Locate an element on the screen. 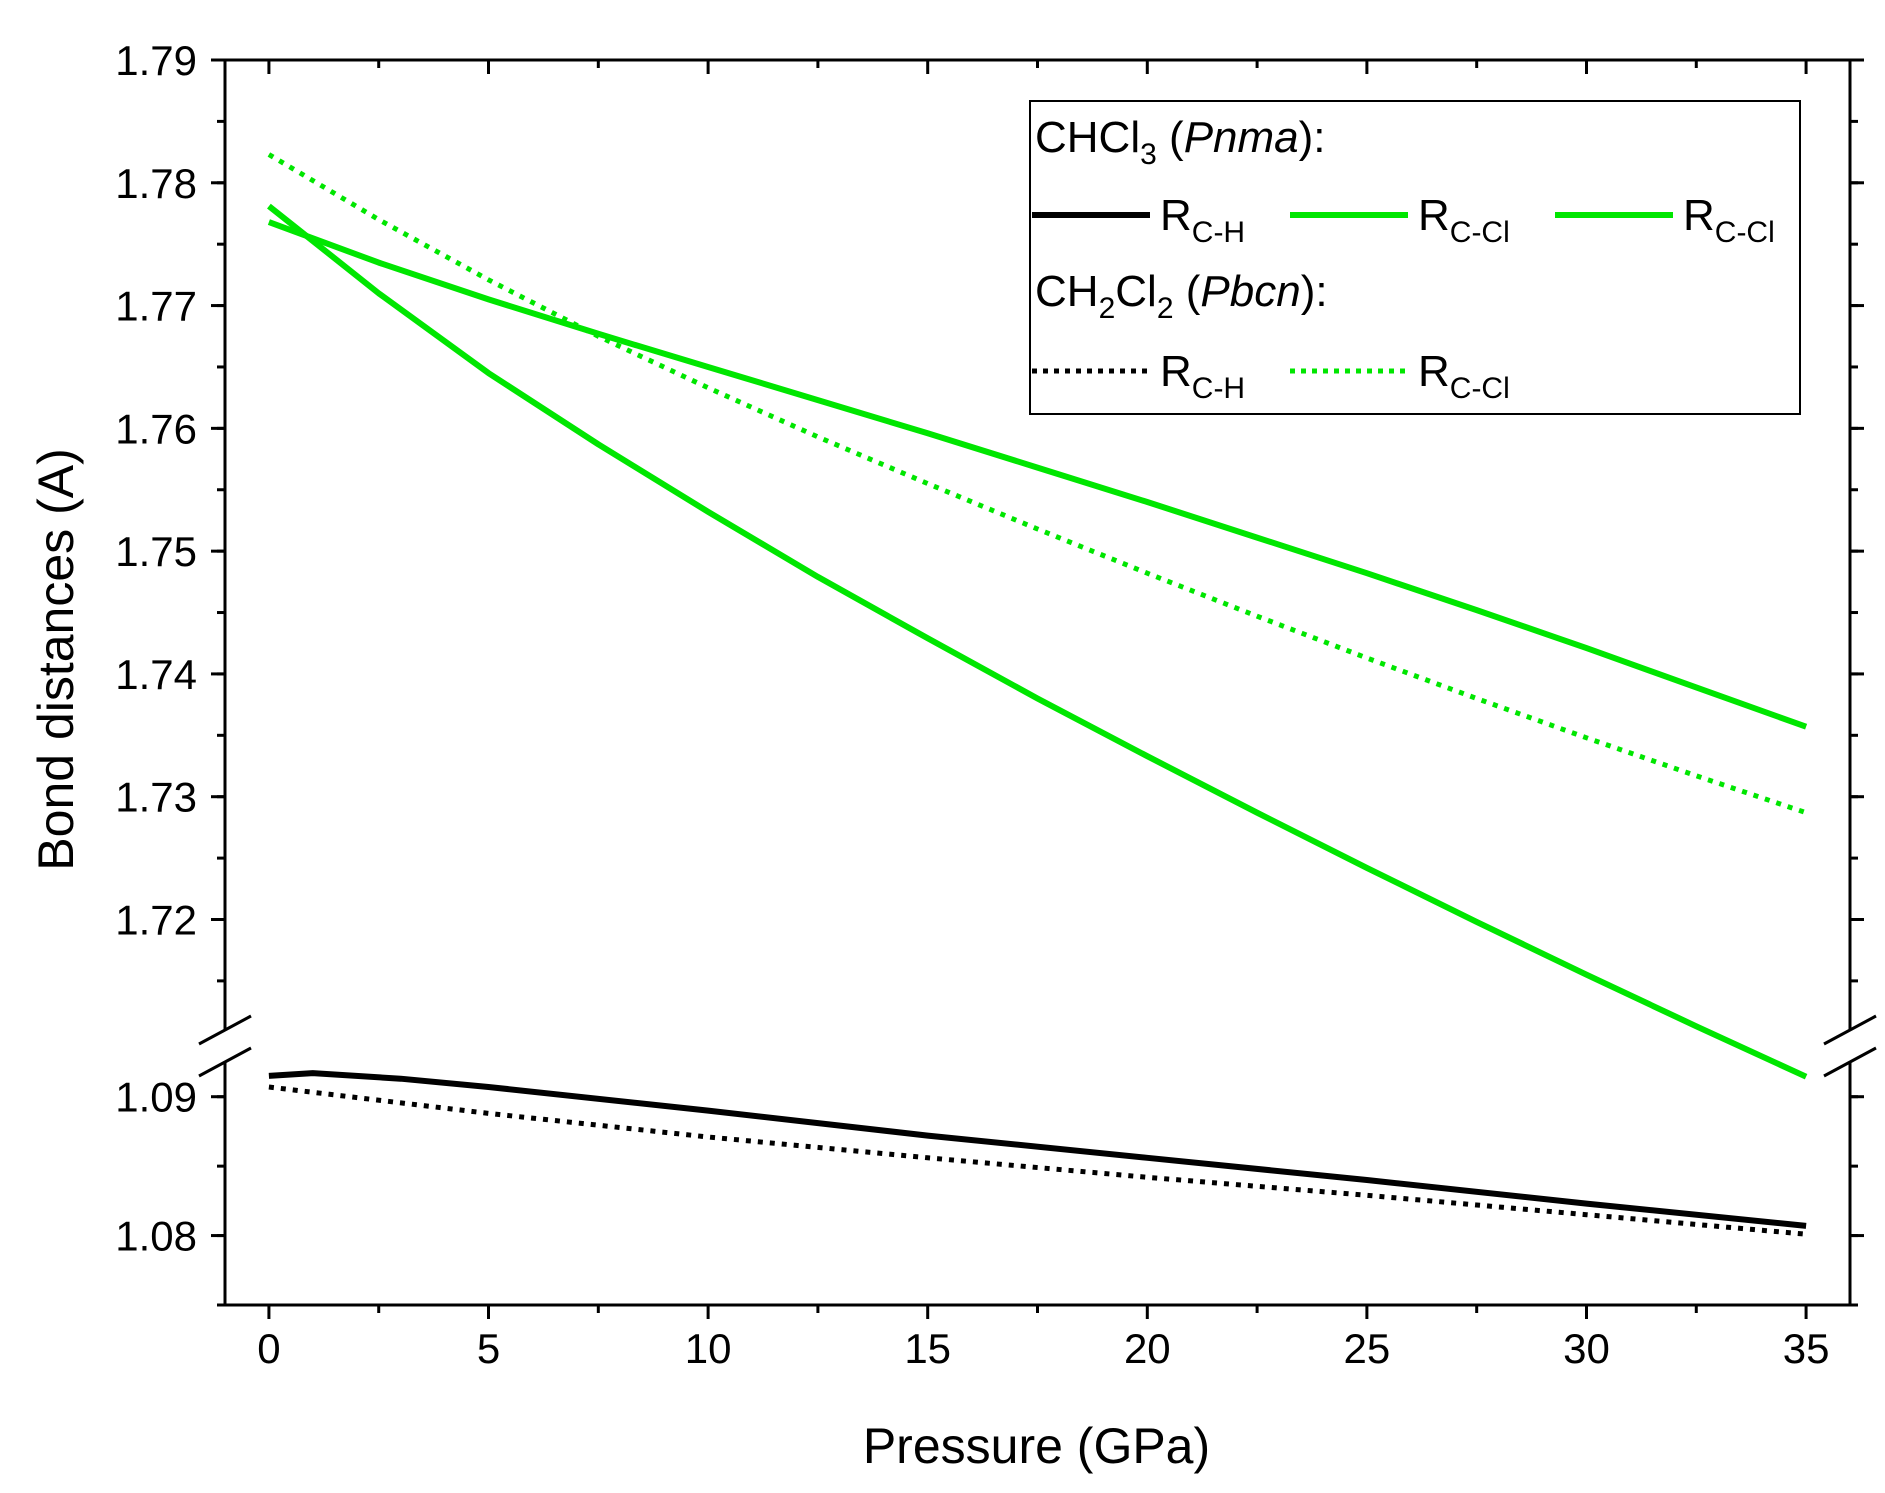  x-tick-label: 0 is located at coordinates (268, 1348).